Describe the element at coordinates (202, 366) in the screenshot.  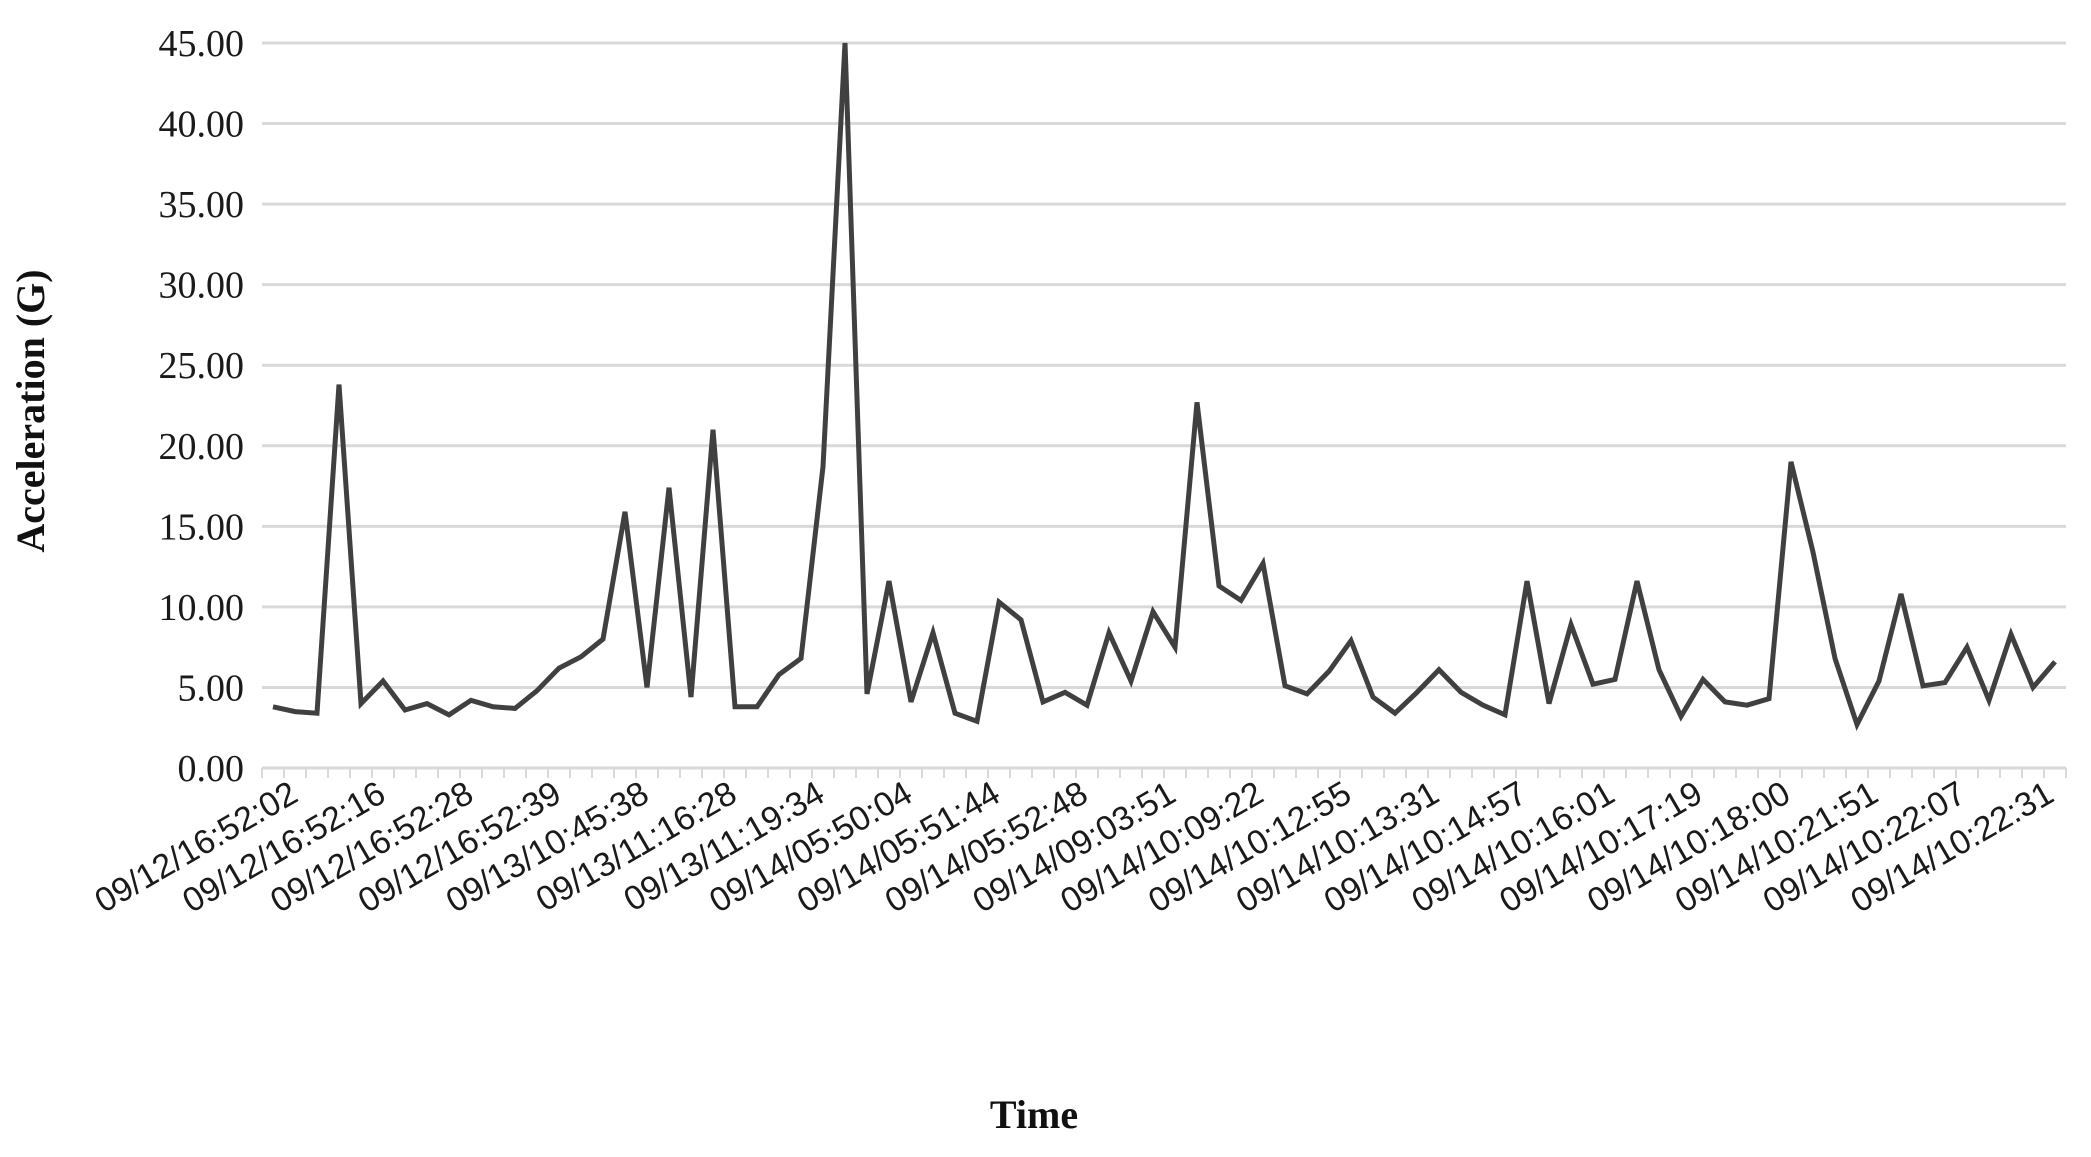
I see `y-tick-label: 25.00` at that location.